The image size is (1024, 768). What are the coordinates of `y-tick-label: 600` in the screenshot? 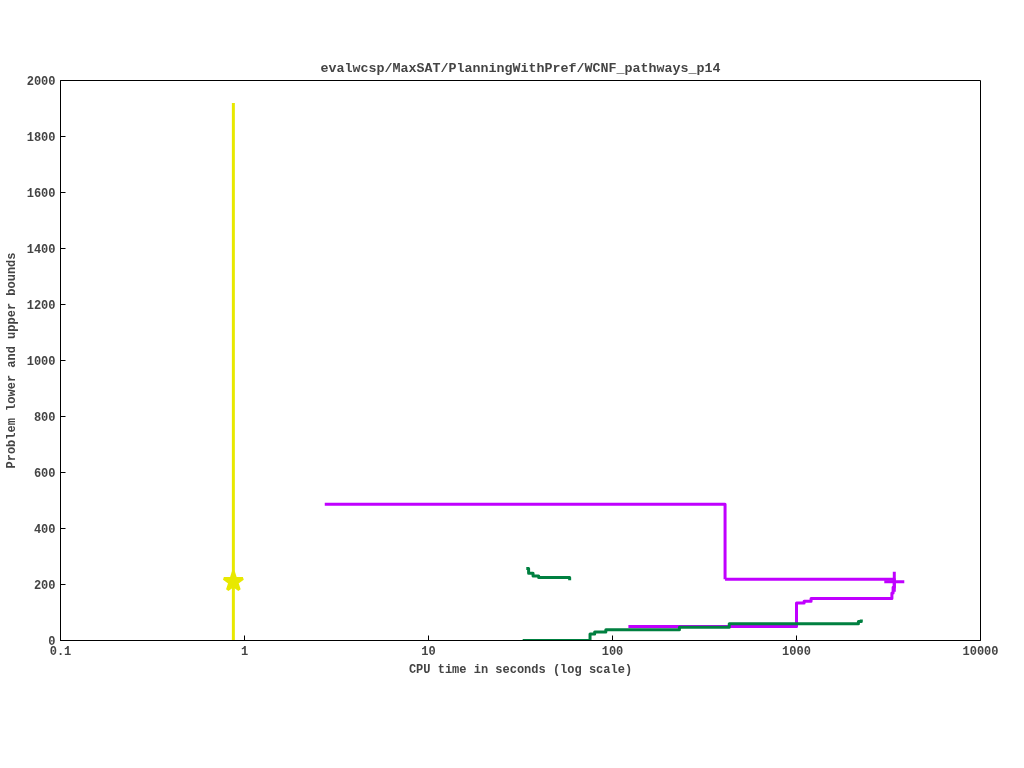 It's located at (44, 474).